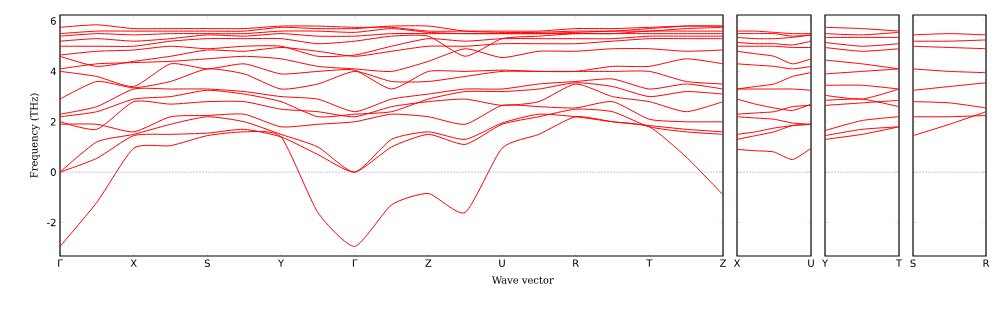 This screenshot has width=1006, height=310. Describe the element at coordinates (34, 135) in the screenshot. I see `y-axis-title: Frequency (THz)` at that location.